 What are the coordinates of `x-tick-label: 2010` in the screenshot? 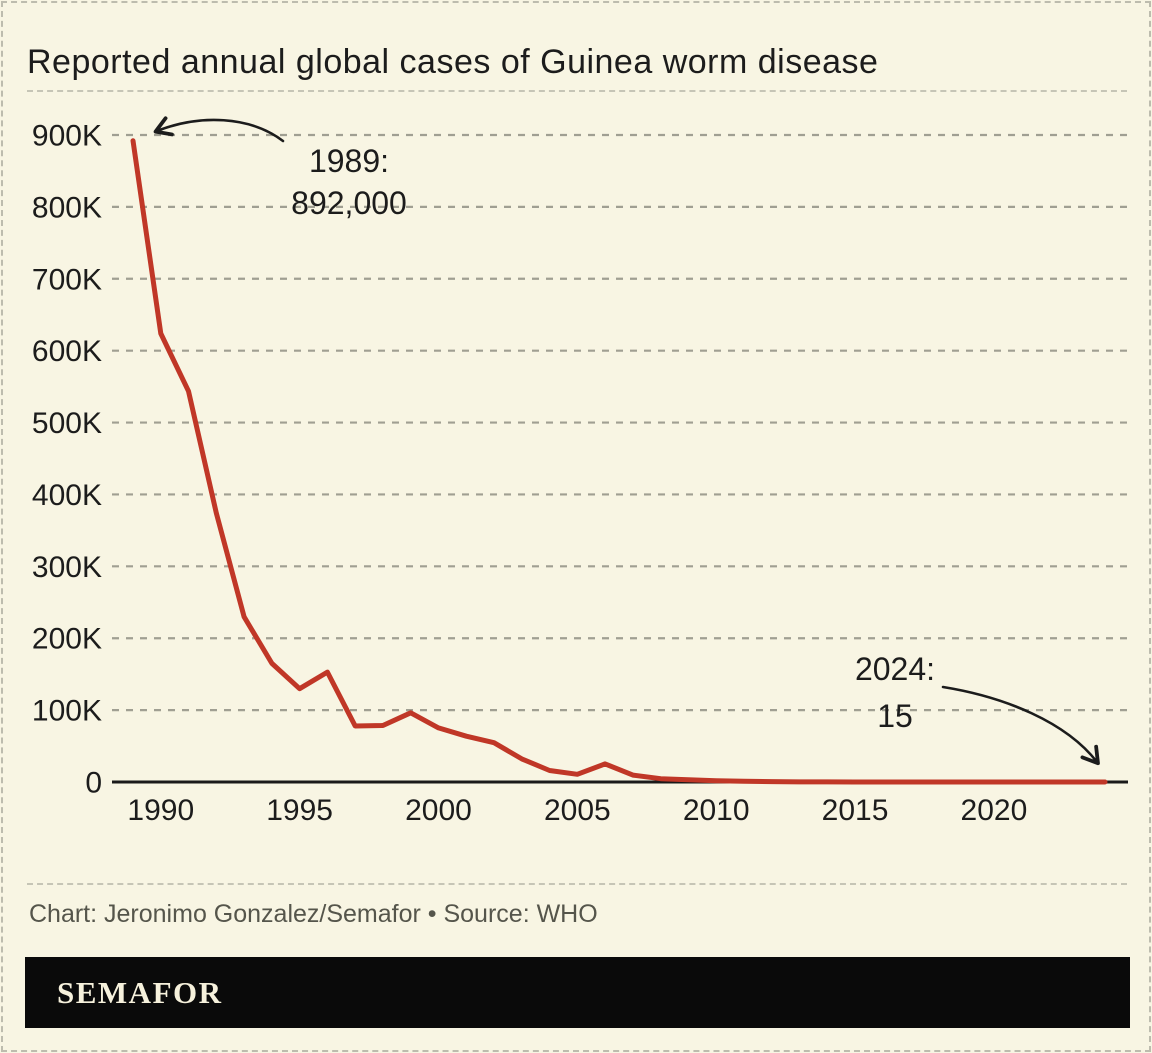 It's located at (716, 810).